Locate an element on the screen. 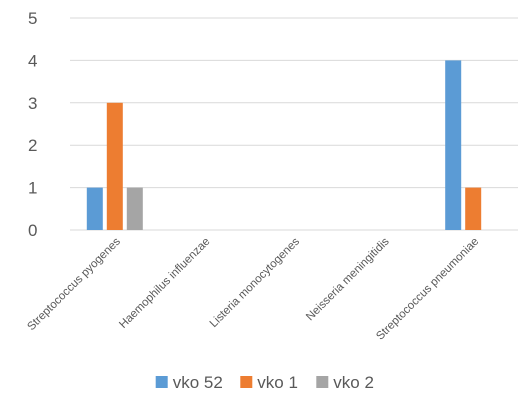 The height and width of the screenshot is (405, 532). y-axis-tick-labels: 0 1 2 3 4 5 is located at coordinates (32, 124).